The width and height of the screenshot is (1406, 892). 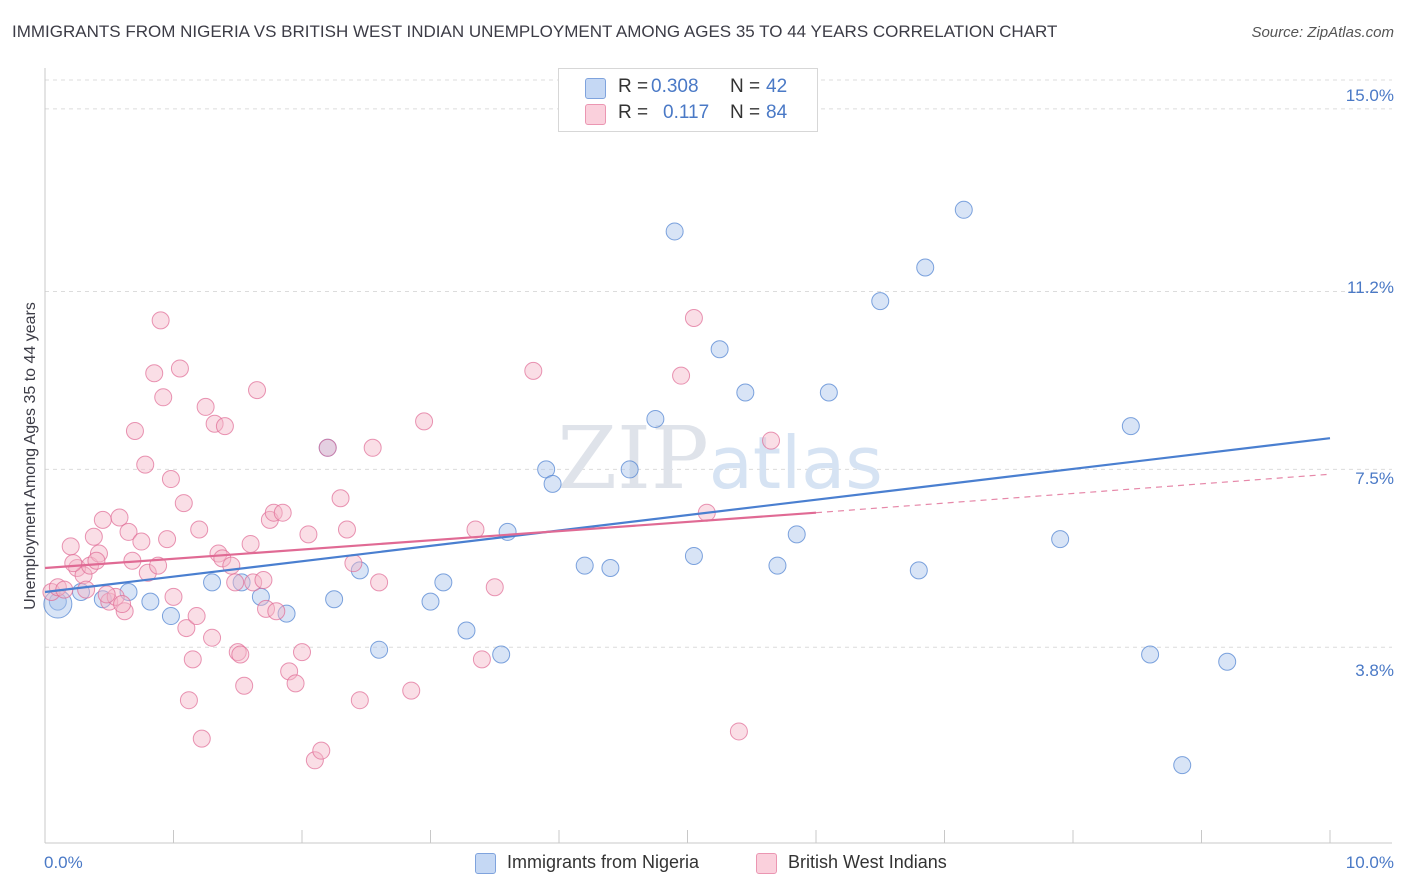 I want to click on legend-n-value: 42, so click(x=777, y=86).